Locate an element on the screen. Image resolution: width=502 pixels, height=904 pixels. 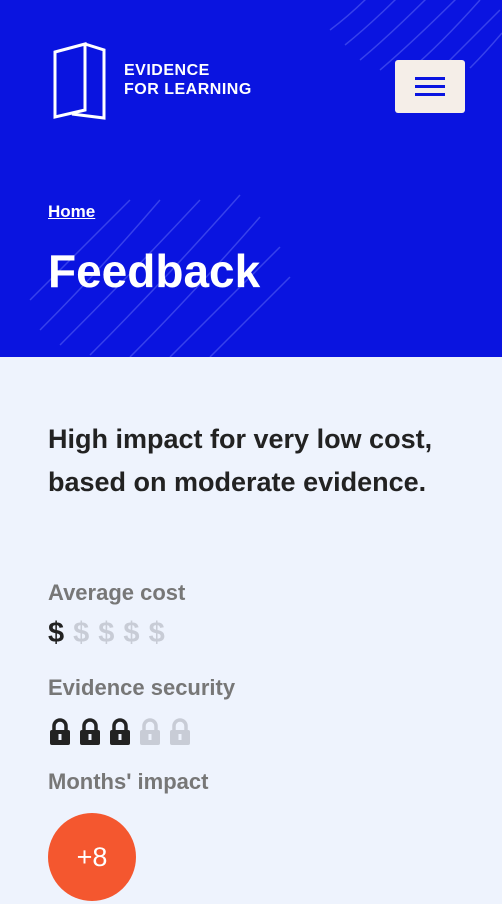
cost-rating: $ $ $ $ $ is located at coordinates (106, 633).